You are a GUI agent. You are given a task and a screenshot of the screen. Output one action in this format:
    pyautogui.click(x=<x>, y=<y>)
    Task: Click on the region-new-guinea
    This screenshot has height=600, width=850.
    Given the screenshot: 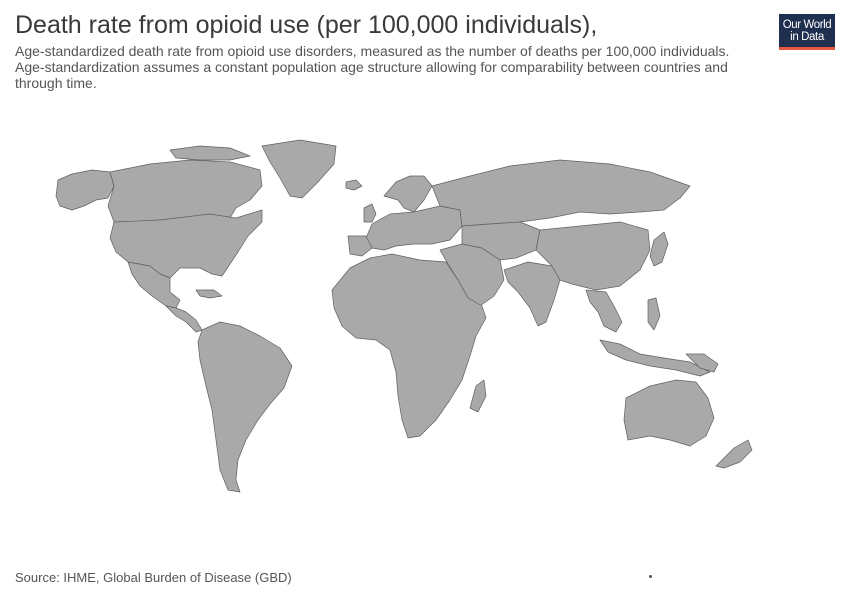 What is the action you would take?
    pyautogui.click(x=702, y=363)
    